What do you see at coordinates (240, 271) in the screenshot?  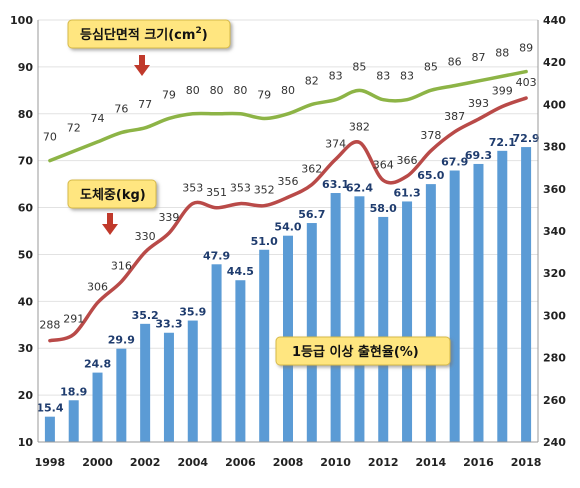 I see `bar-value-label: 44.5` at bounding box center [240, 271].